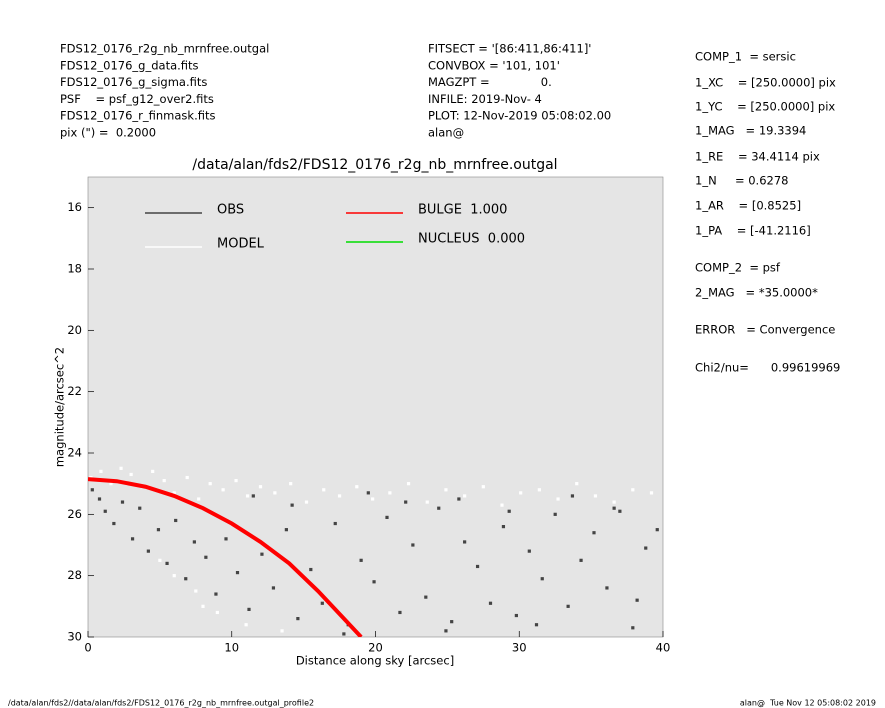 This screenshot has width=885, height=708. I want to click on header-line: INFILE: 2019-Nov- 4, so click(485, 99).